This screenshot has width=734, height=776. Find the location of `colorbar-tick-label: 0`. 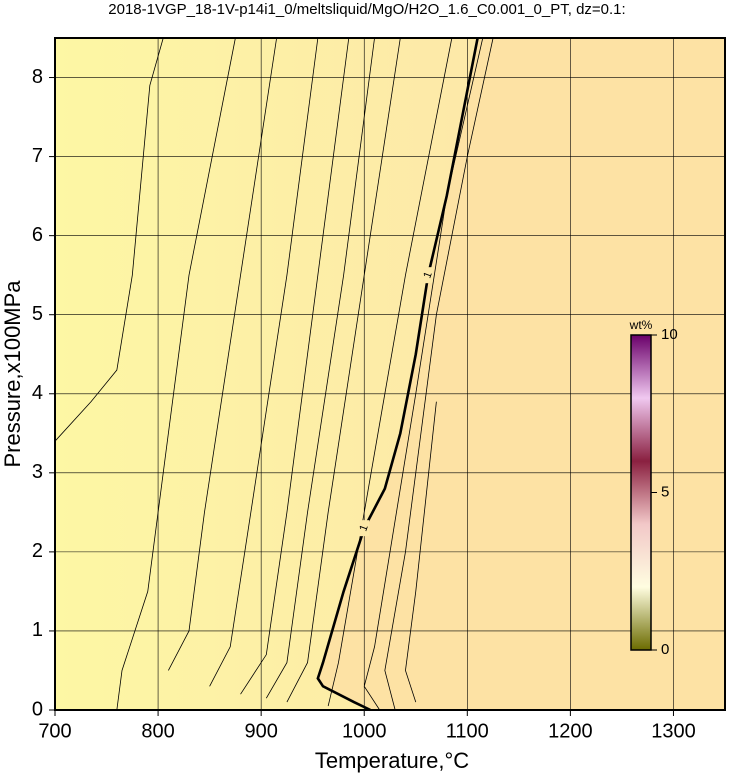

colorbar-tick-label: 0 is located at coordinates (665, 649).